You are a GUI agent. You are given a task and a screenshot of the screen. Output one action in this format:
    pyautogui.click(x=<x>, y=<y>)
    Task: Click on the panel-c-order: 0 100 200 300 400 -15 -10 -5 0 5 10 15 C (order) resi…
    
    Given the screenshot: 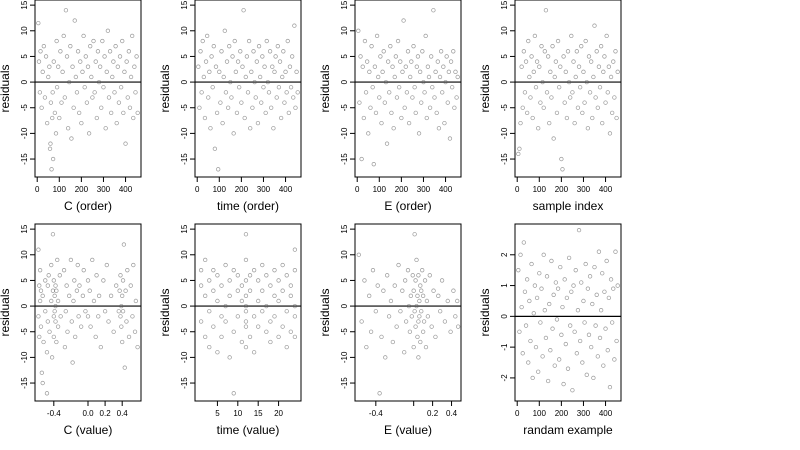 What is the action you would take?
    pyautogui.click(x=71, y=106)
    